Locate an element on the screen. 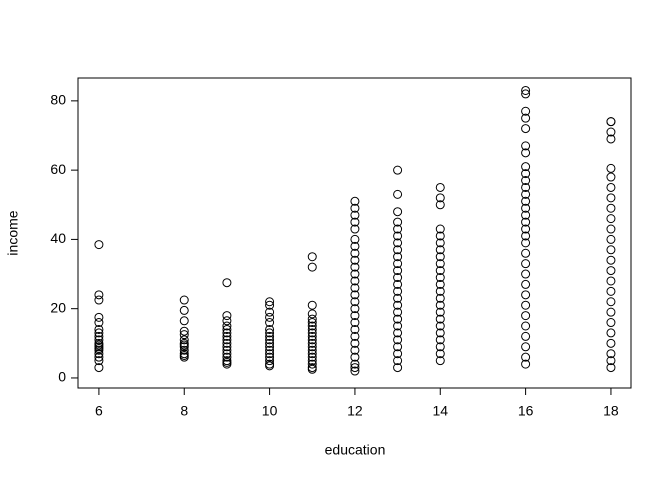 This screenshot has height=480, width=672. y-tick-label: 40 is located at coordinates (58, 238).